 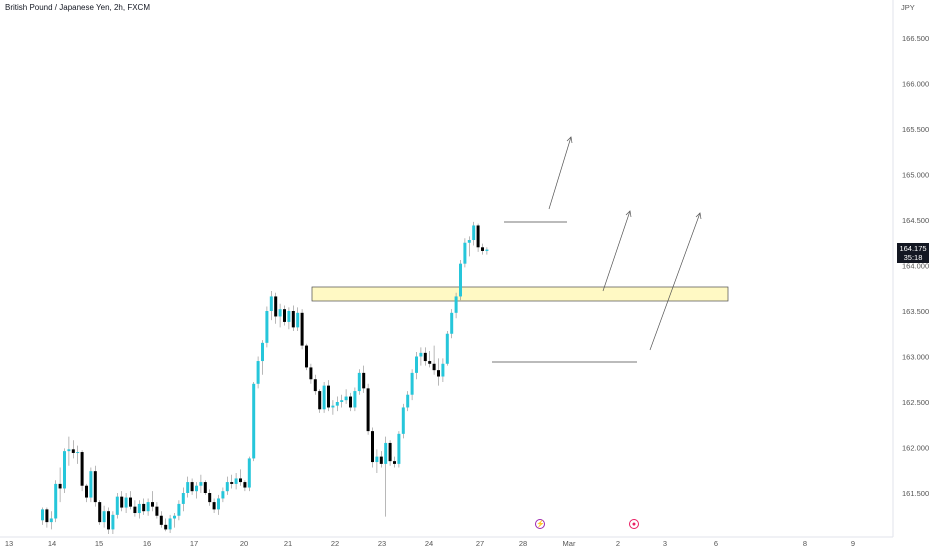 What do you see at coordinates (853, 543) in the screenshot?
I see `time-tick-label: 9` at bounding box center [853, 543].